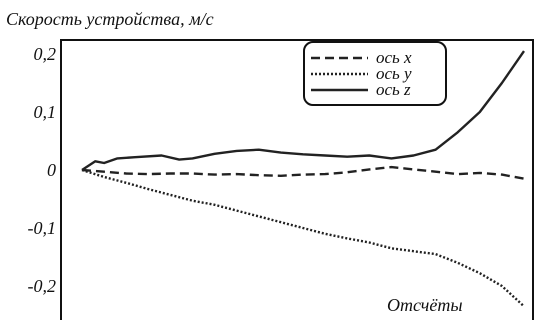 The image size is (547, 320). I want to click on y-tick-labels: 0,2 0,1 0 -0,1 -0,2, so click(42, 170).